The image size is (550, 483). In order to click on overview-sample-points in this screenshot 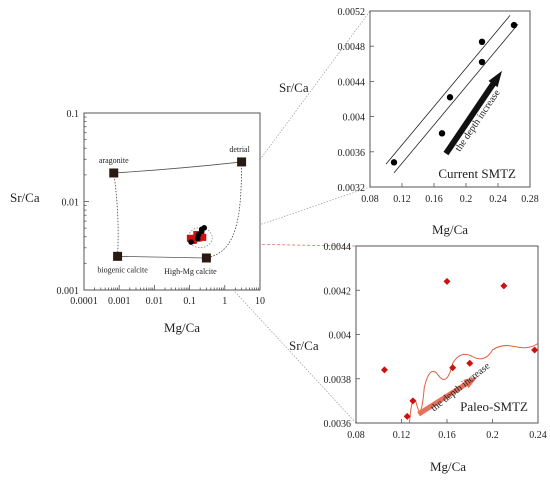, I will do `click(197, 235)`.